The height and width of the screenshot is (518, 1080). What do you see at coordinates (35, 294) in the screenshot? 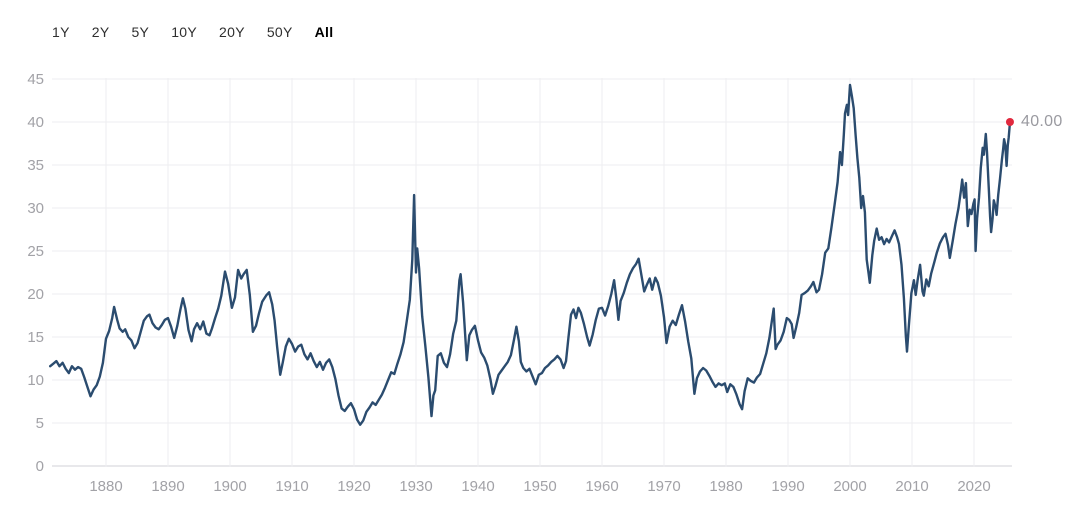
I see `y-tick-label: 20` at bounding box center [35, 294].